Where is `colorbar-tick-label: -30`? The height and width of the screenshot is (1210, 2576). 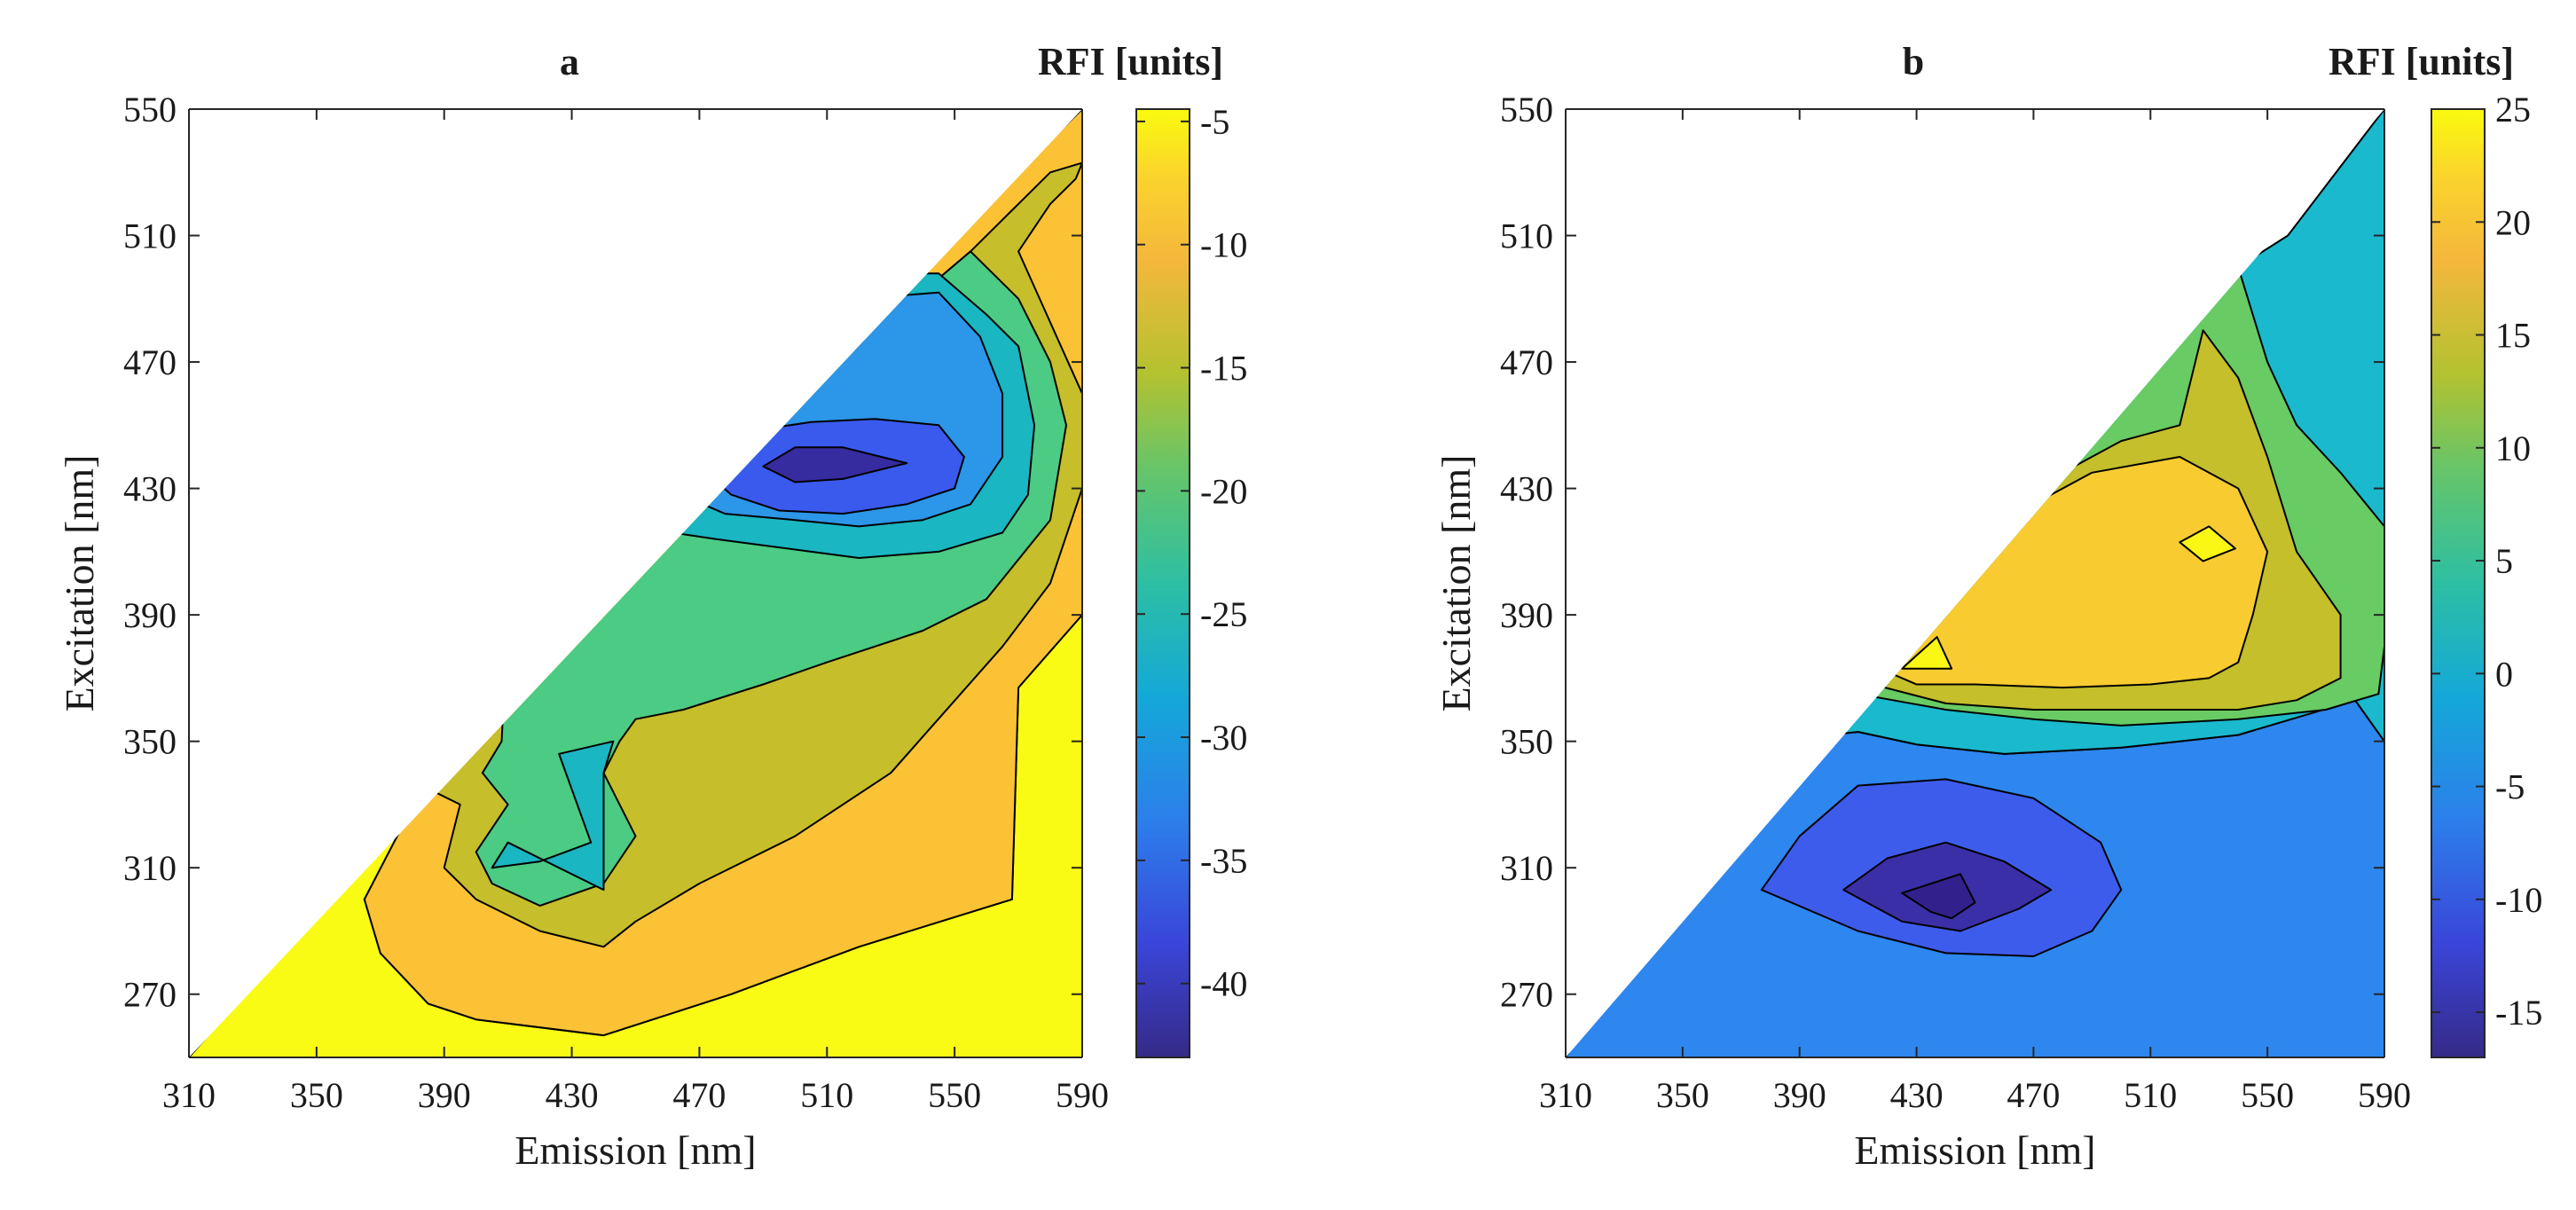 colorbar-tick-label: -30 is located at coordinates (1223, 738).